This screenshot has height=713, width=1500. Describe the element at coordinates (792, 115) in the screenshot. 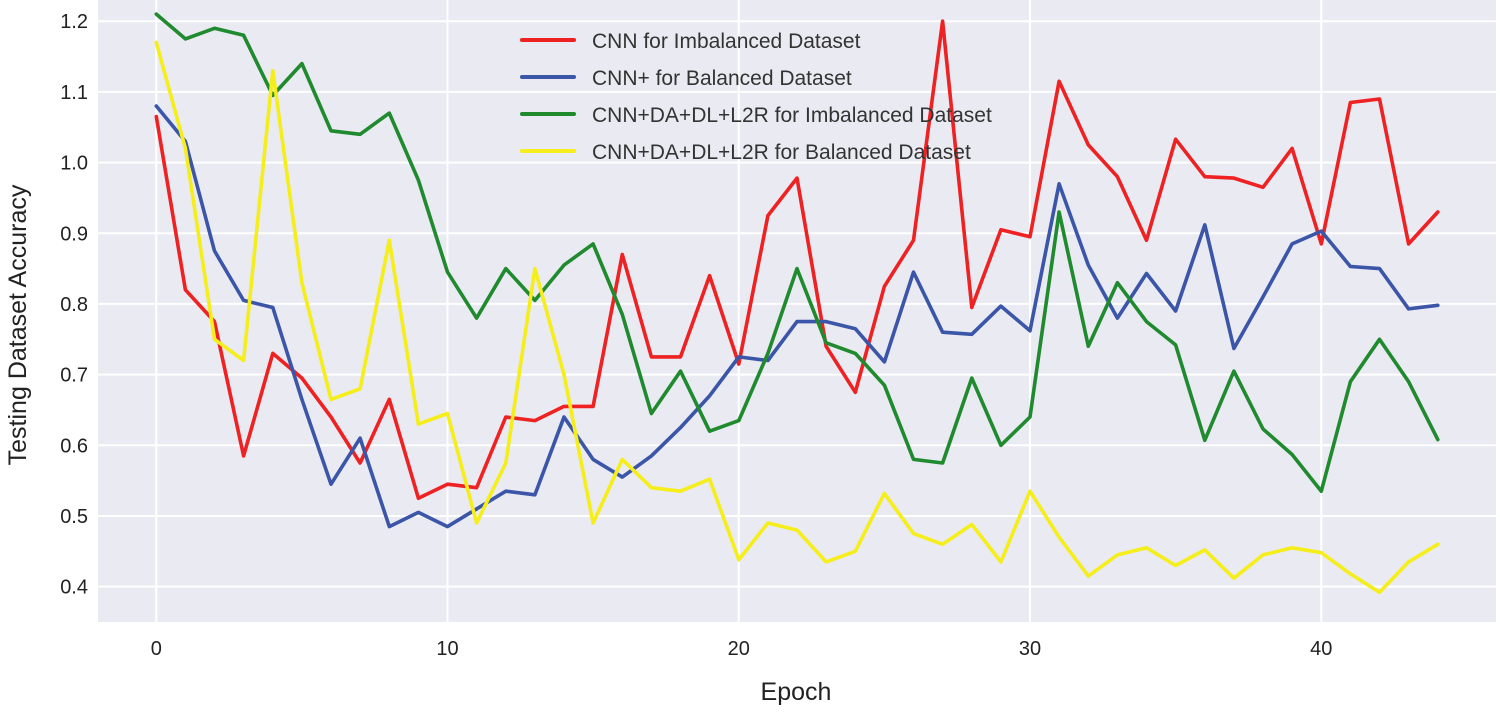

I see `legend-label: CNN+DA+DL+L2R for Imbalanced Dataset` at that location.